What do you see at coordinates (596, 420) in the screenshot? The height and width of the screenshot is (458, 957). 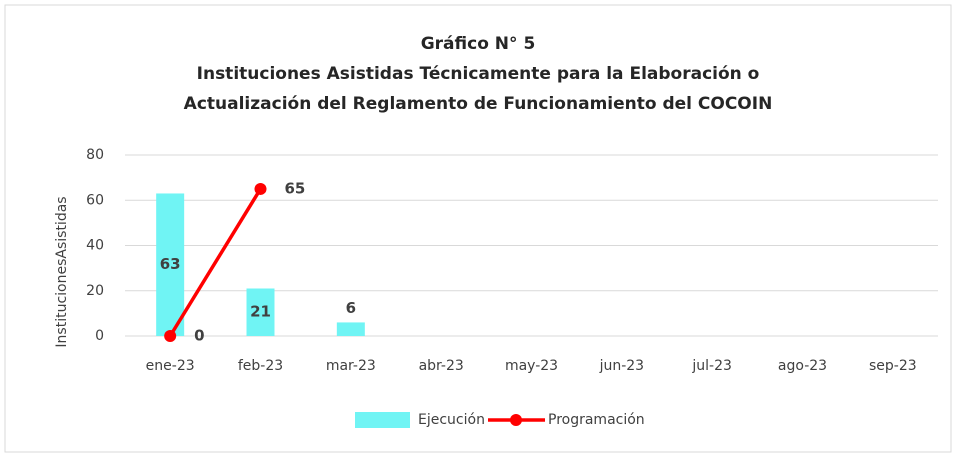 I see `legend-label: Programación` at bounding box center [596, 420].